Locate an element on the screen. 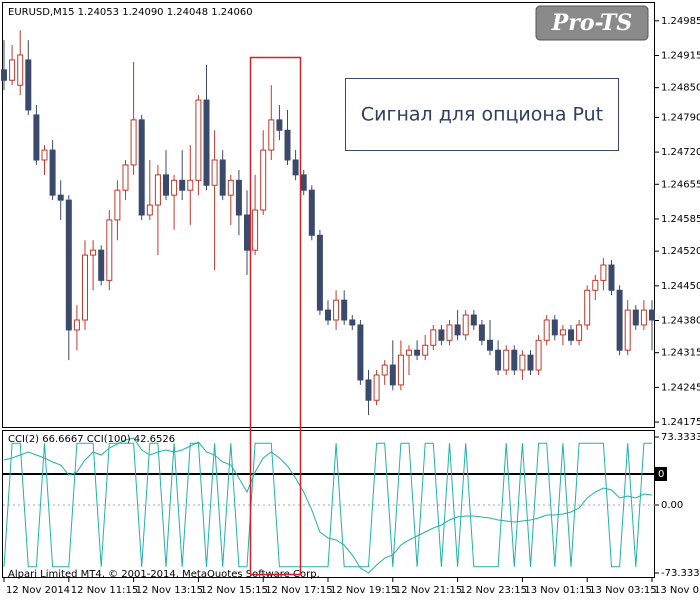 The image size is (700, 600). logo-box is located at coordinates (592, 23).